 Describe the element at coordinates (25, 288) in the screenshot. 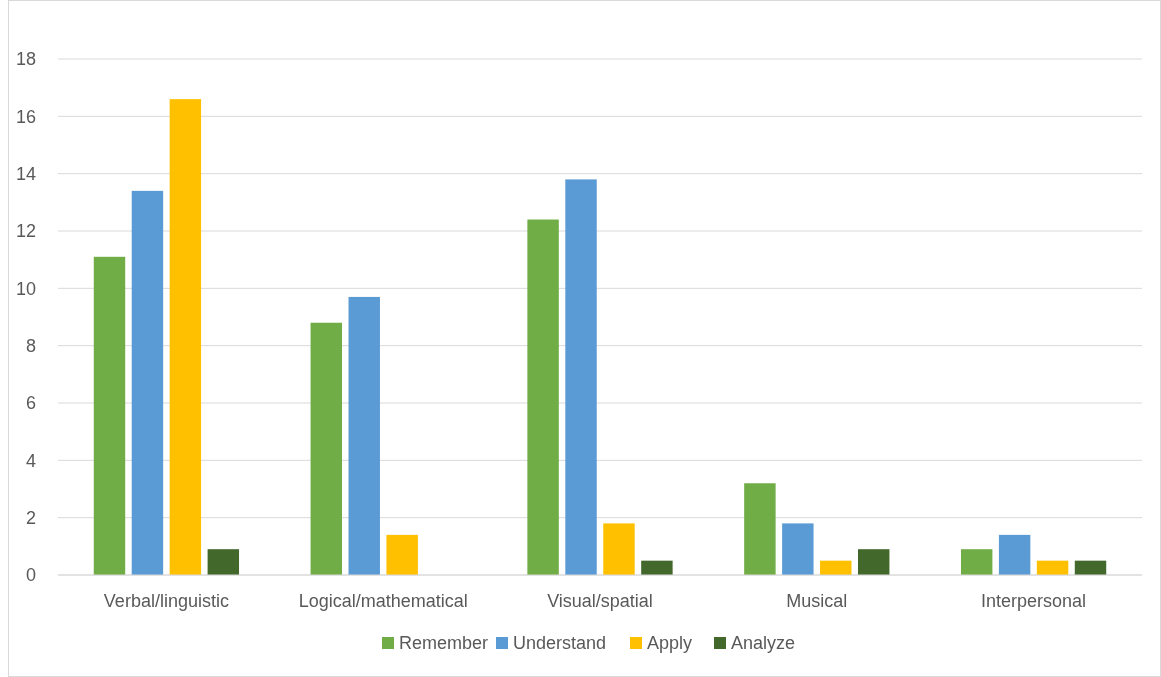

I see `y-tick-label: 10` at that location.